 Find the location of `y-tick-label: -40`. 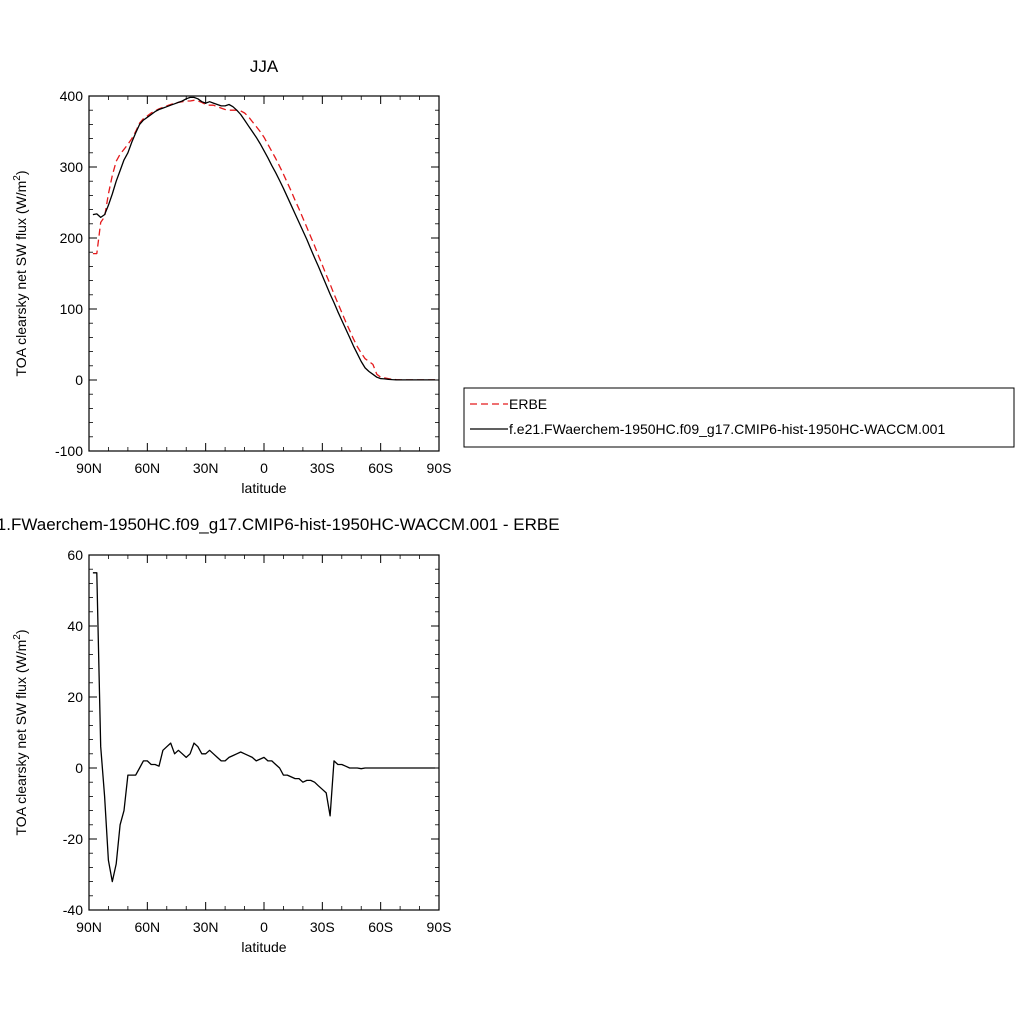

y-tick-label: -40 is located at coordinates (73, 910).